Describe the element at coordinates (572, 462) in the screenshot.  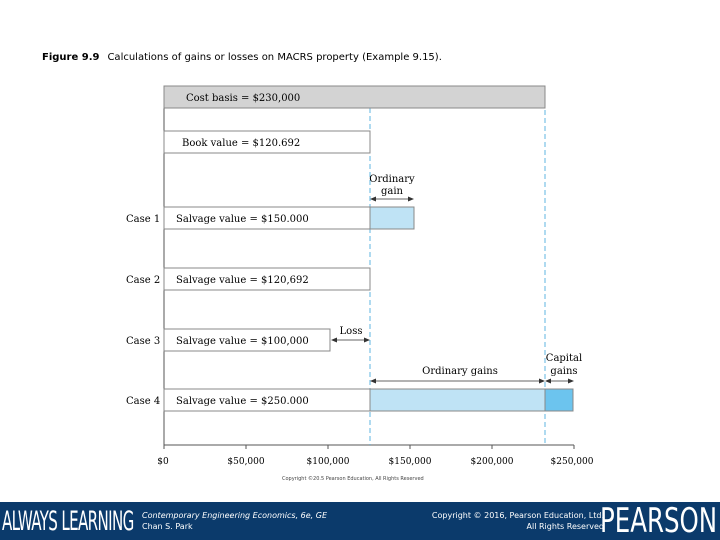
I see `tick-label: $250,000` at that location.